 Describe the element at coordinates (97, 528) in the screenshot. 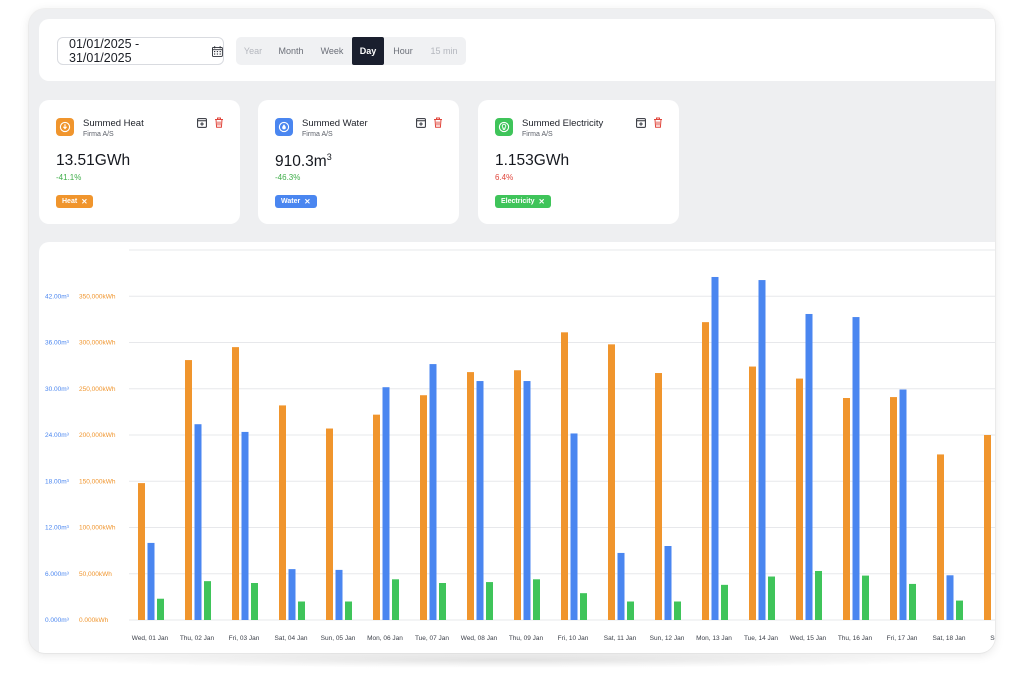

I see `right-axis-tick: 100,000kWh` at that location.